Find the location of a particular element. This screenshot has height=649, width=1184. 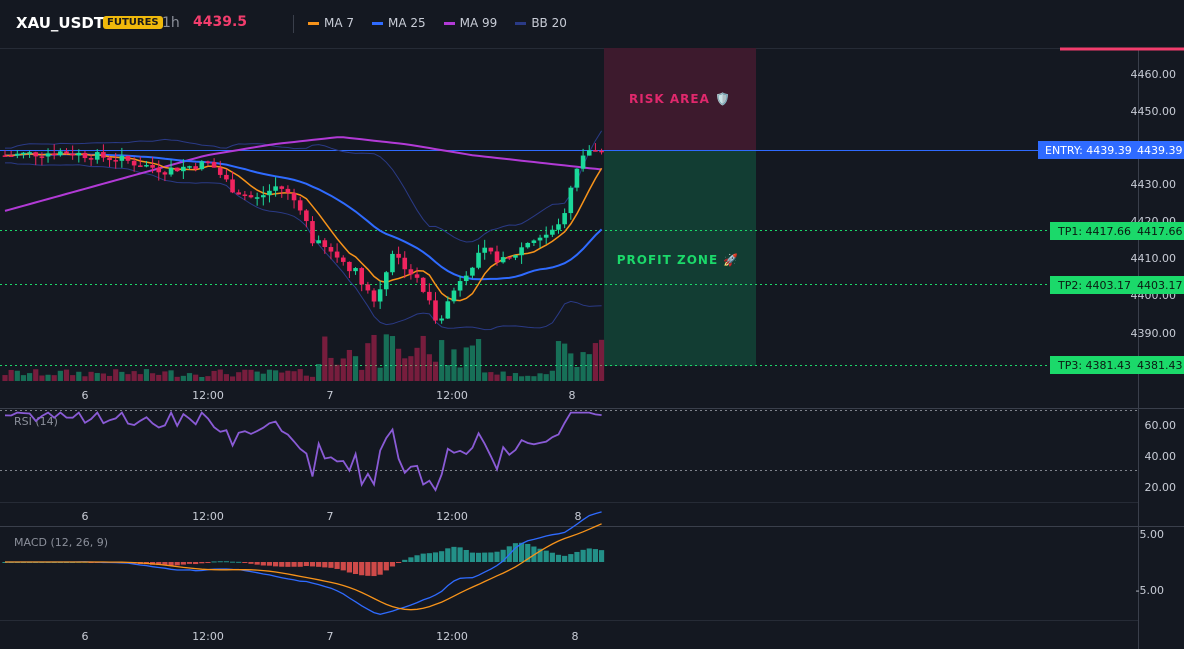

legend-ma99: MA 99 is located at coordinates (470, 23).